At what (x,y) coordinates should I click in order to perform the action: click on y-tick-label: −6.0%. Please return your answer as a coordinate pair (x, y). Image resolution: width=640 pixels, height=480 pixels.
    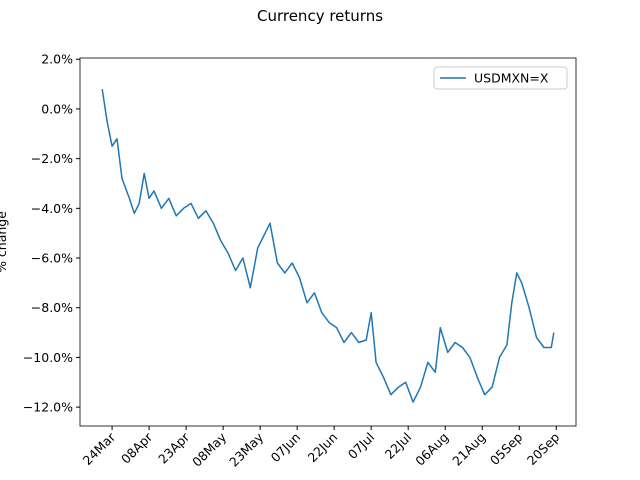
    Looking at the image, I should click on (52, 258).